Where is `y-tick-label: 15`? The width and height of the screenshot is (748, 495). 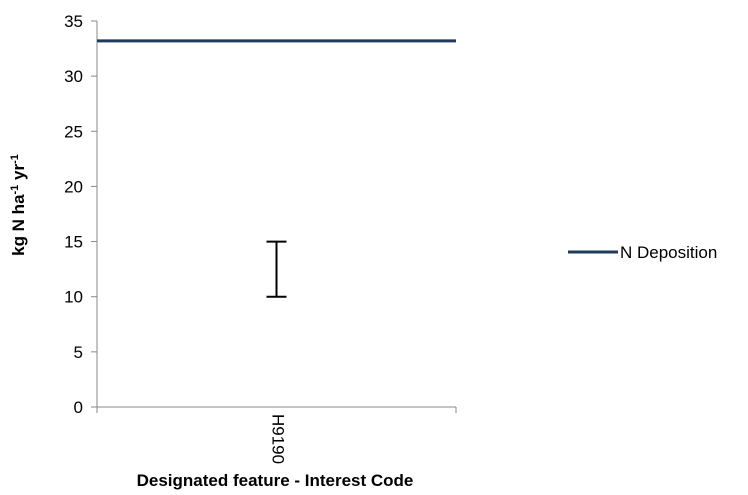 y-tick-label: 15 is located at coordinates (73, 242).